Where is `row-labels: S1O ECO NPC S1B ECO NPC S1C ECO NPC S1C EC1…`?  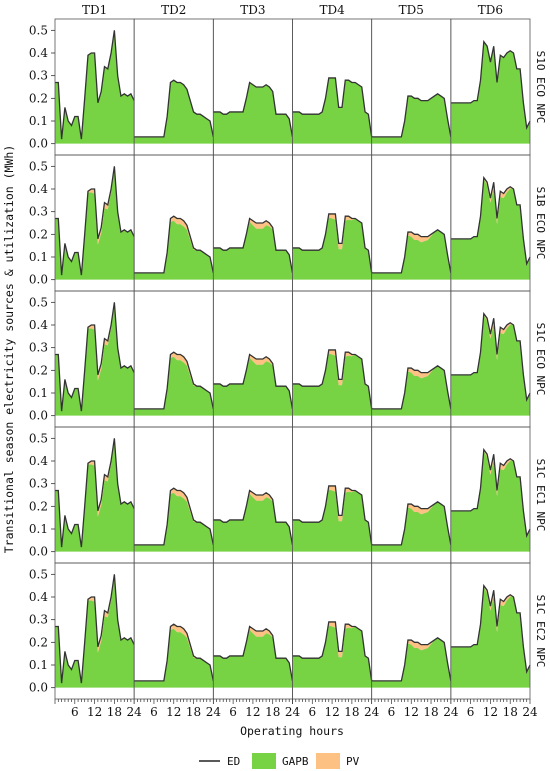 row-labels: S1O ECO NPC S1B ECO NPC S1C ECO NPC S1C EC1… is located at coordinates (540, 359).